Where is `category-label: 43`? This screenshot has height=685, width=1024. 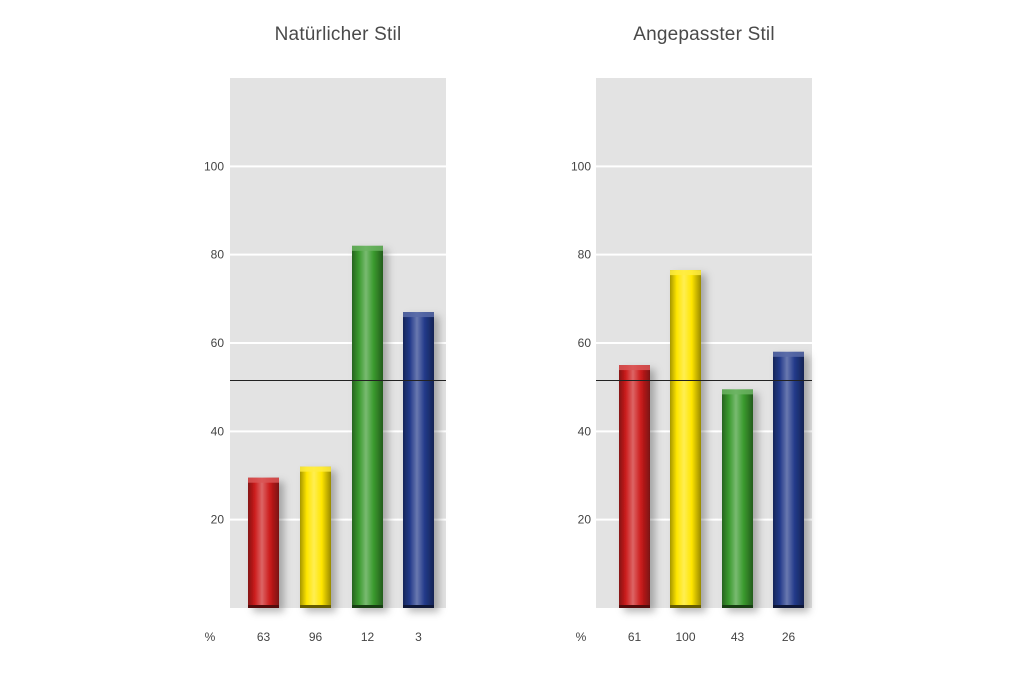 category-label: 43 is located at coordinates (738, 637).